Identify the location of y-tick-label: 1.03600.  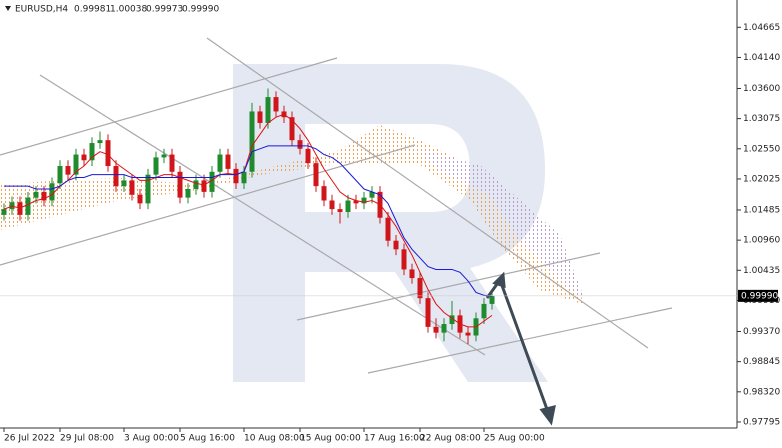
(761, 89).